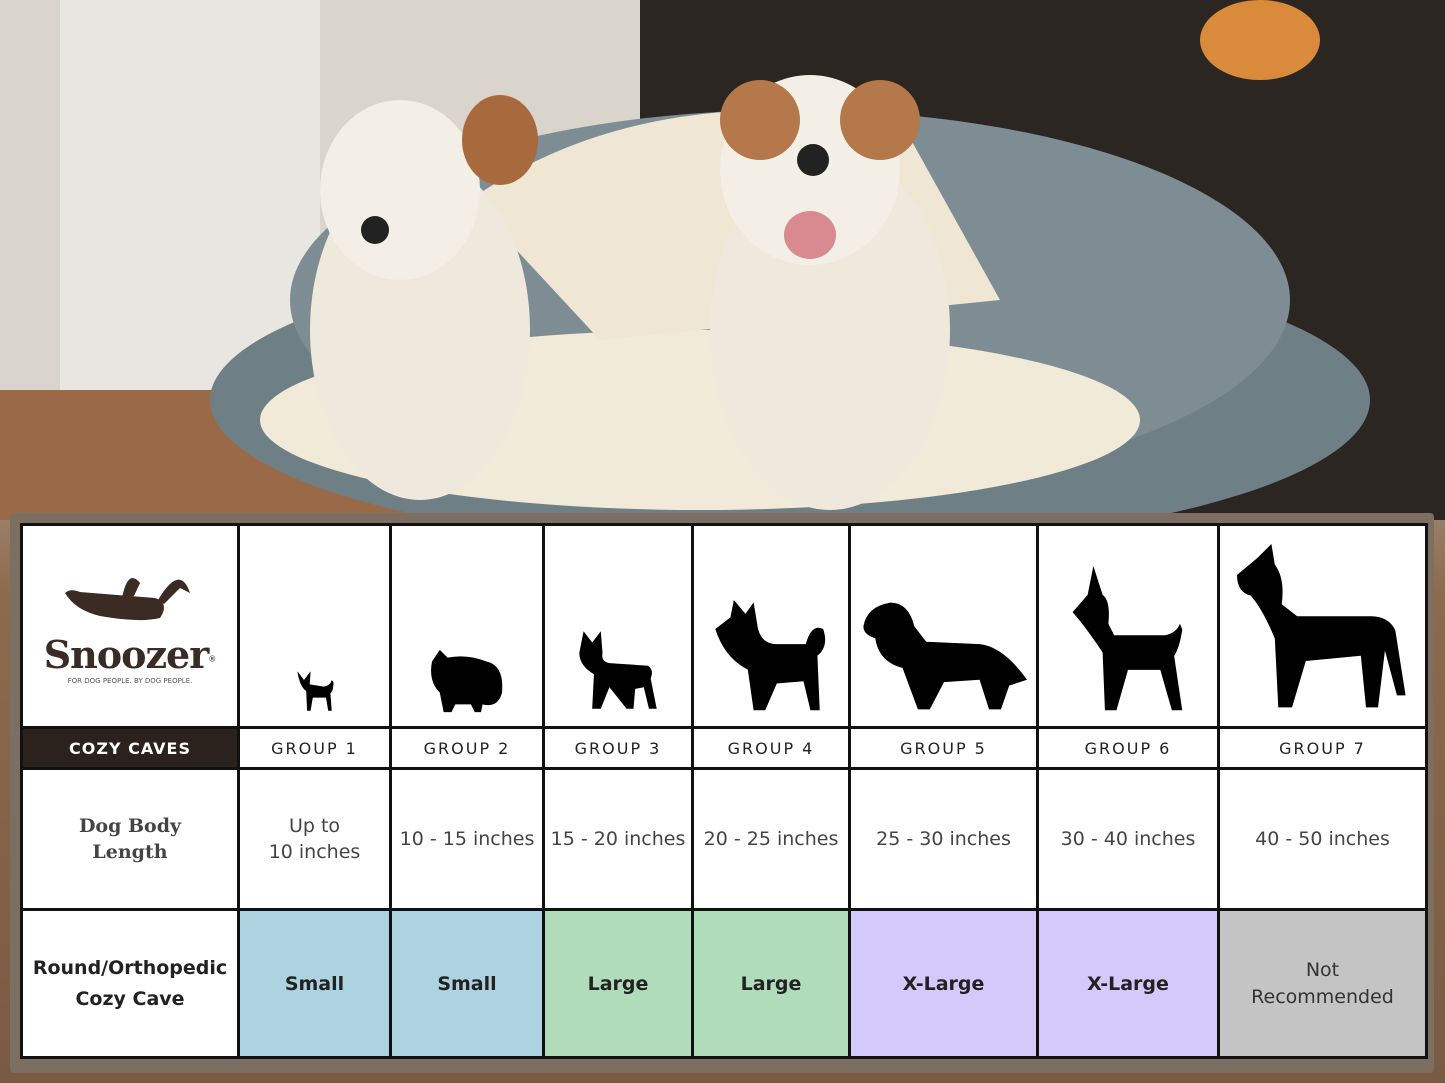 Image resolution: width=1445 pixels, height=1083 pixels. I want to click on group-4-size: Large, so click(771, 983).